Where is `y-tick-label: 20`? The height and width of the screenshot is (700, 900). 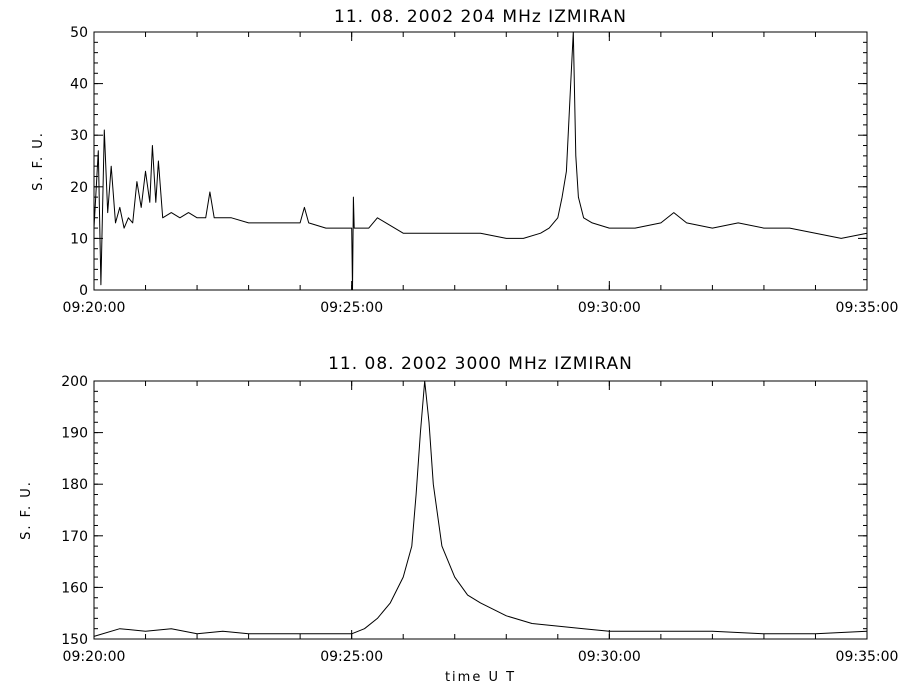
y-tick-label: 20 is located at coordinates (79, 188).